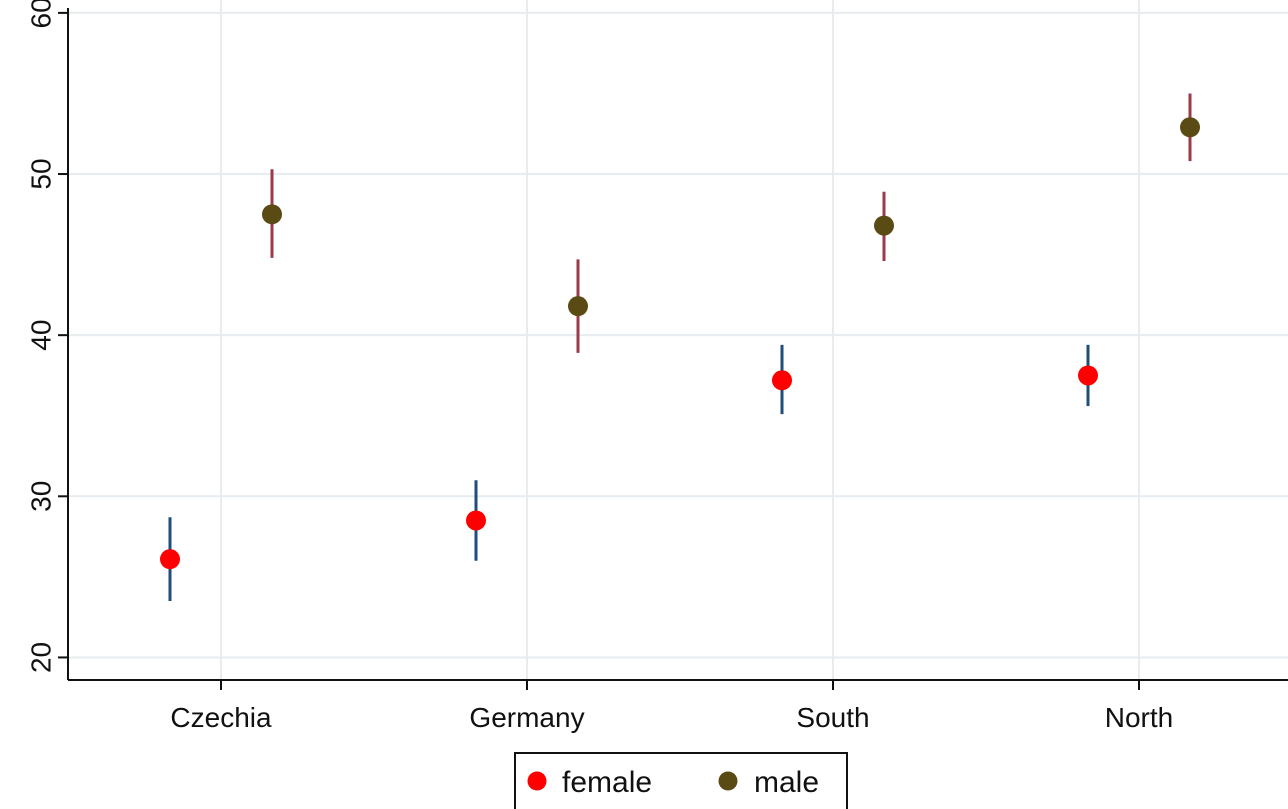  What do you see at coordinates (832, 717) in the screenshot?
I see `x-tick-label-south: South` at bounding box center [832, 717].